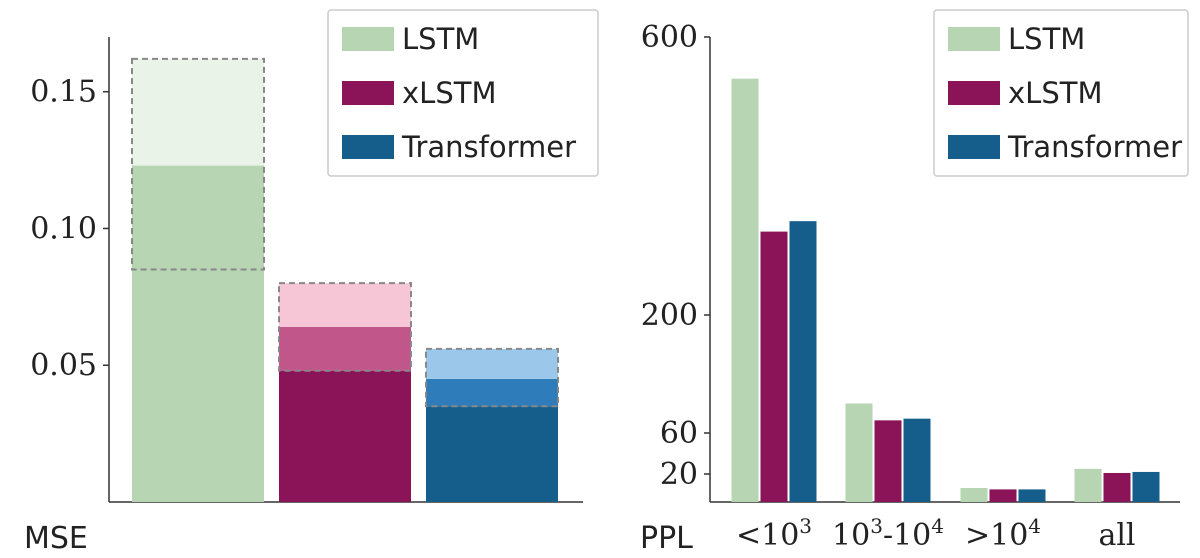 The image size is (1200, 558). I want to click on error-box-transformer, so click(492, 377).